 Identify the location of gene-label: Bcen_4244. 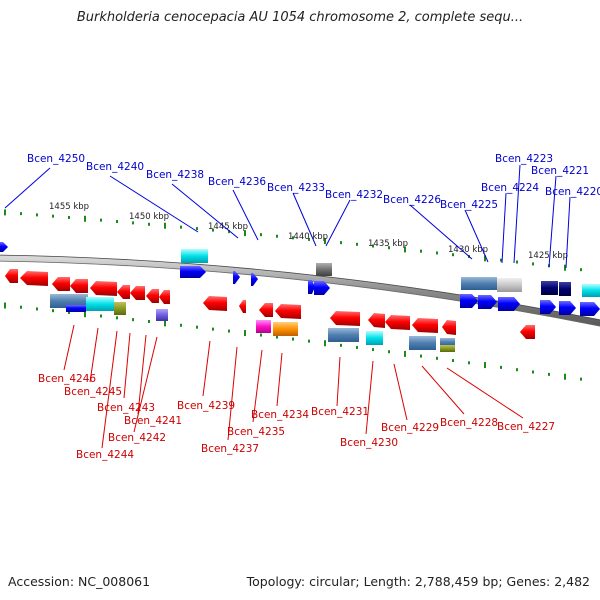
(105, 455).